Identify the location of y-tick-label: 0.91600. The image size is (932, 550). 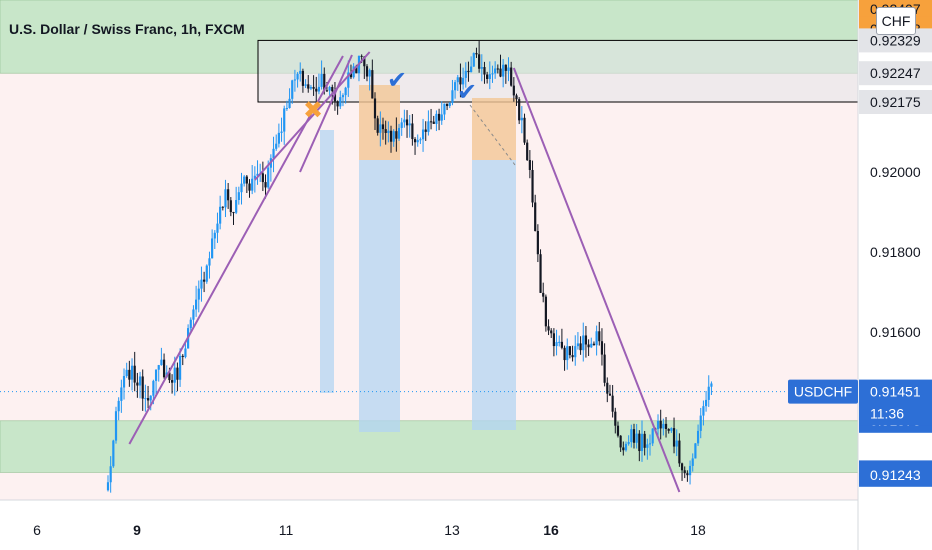
(895, 332).